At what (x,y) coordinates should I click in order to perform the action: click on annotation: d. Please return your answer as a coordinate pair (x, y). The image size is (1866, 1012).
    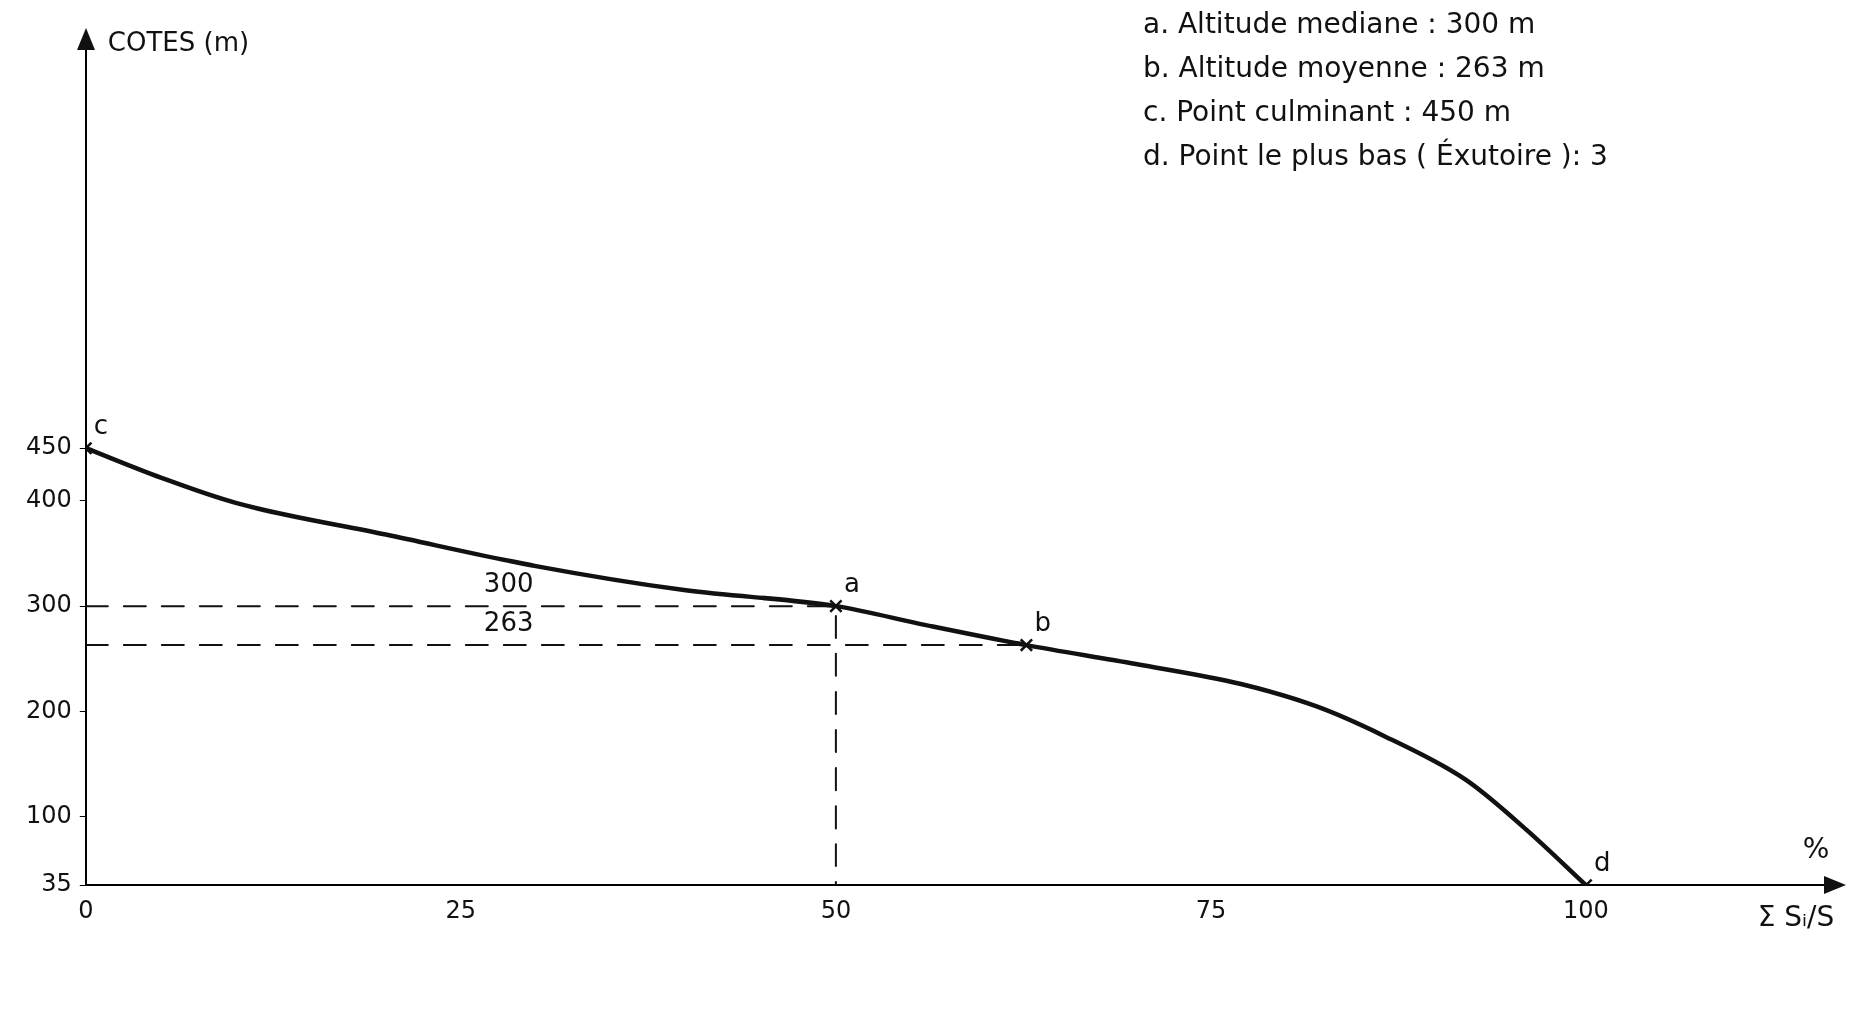
    Looking at the image, I should click on (1602, 861).